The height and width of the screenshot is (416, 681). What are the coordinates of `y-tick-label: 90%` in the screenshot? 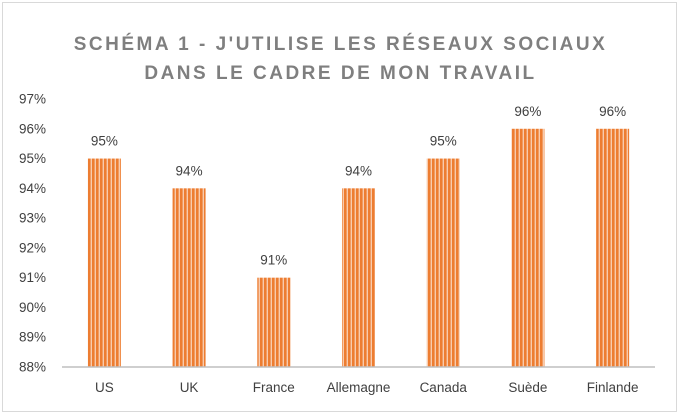 It's located at (32, 307).